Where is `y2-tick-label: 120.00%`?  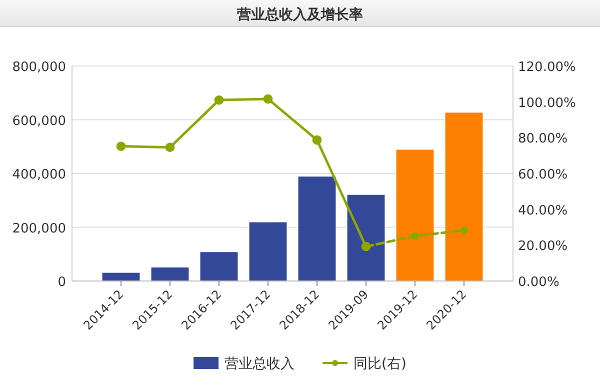 y2-tick-label: 120.00% is located at coordinates (547, 67).